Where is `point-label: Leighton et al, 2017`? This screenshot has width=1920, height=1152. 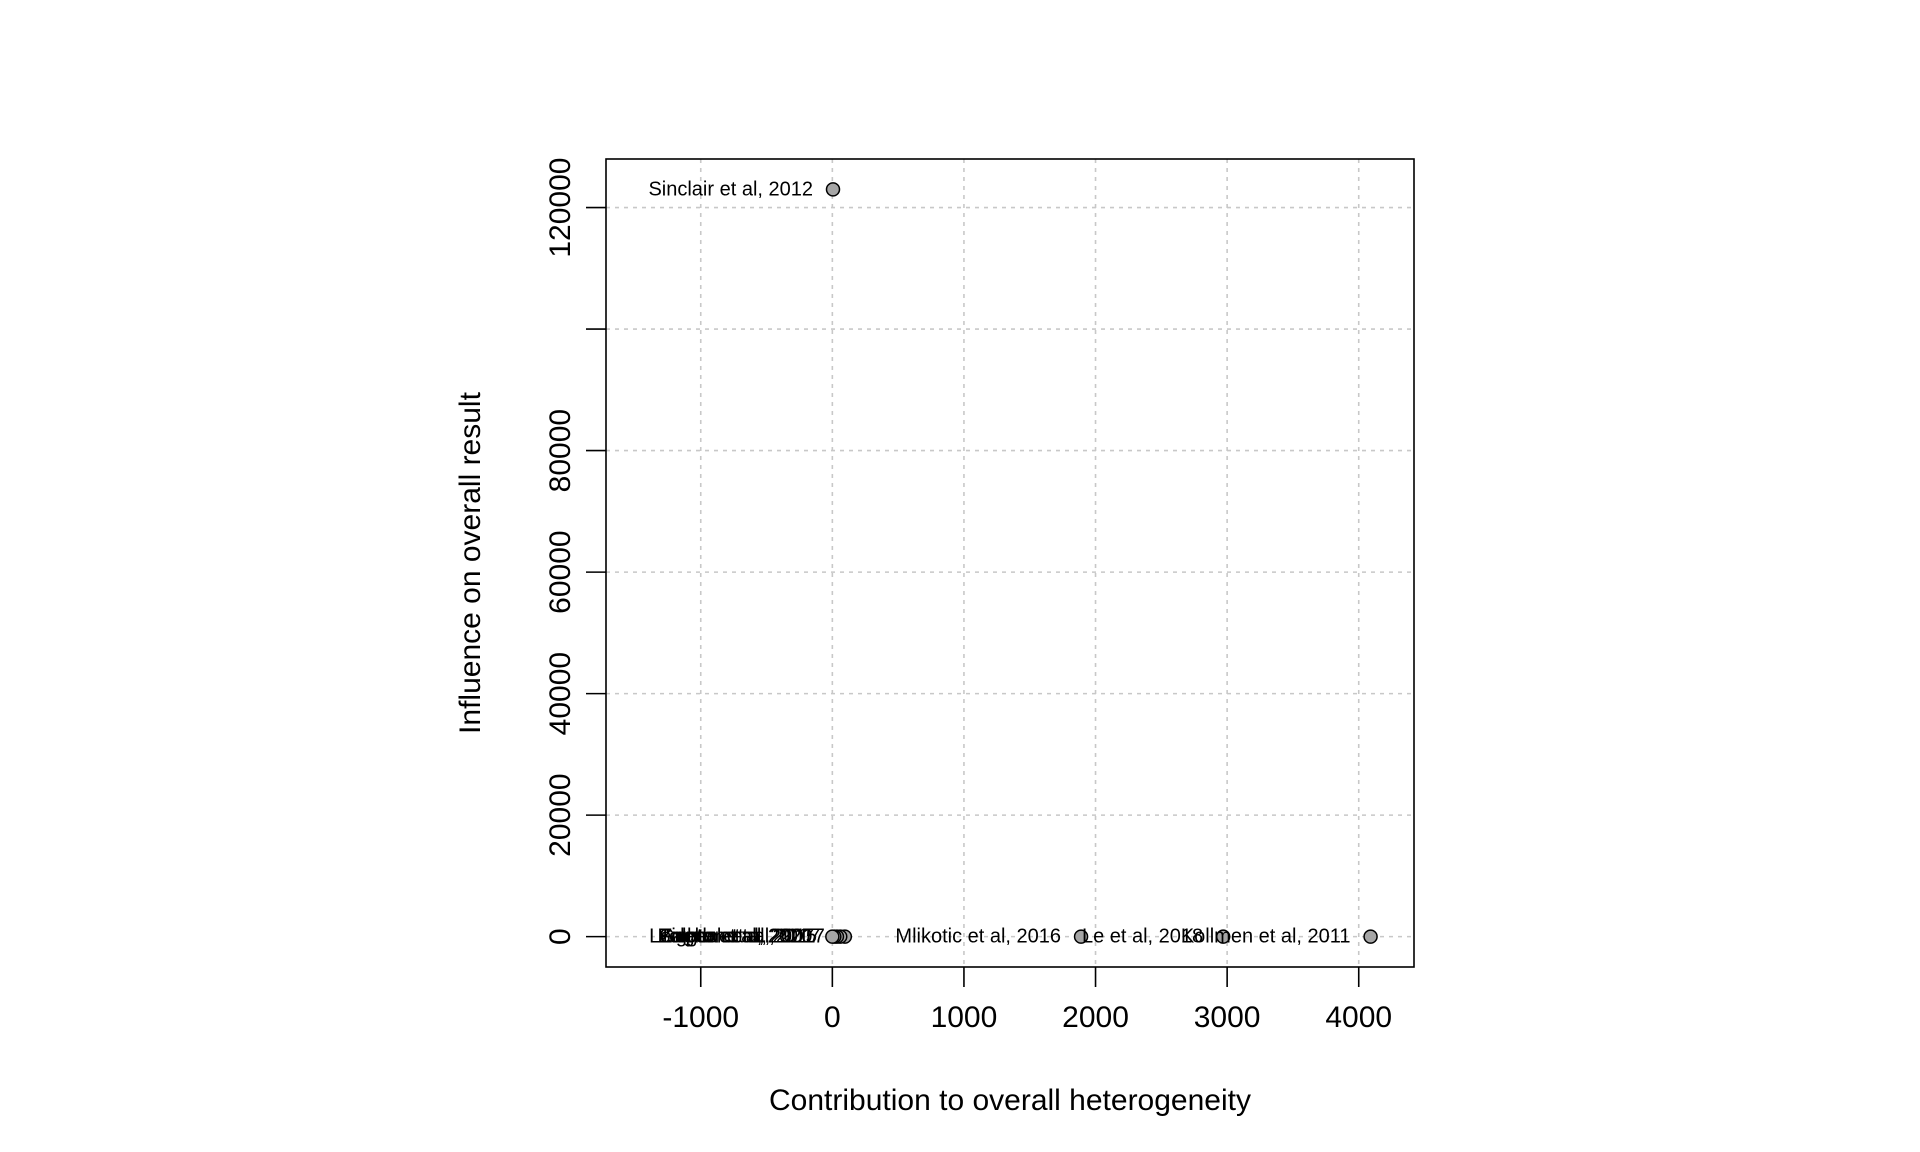
point-label: Leighton et al, 2017 is located at coordinates (737, 937).